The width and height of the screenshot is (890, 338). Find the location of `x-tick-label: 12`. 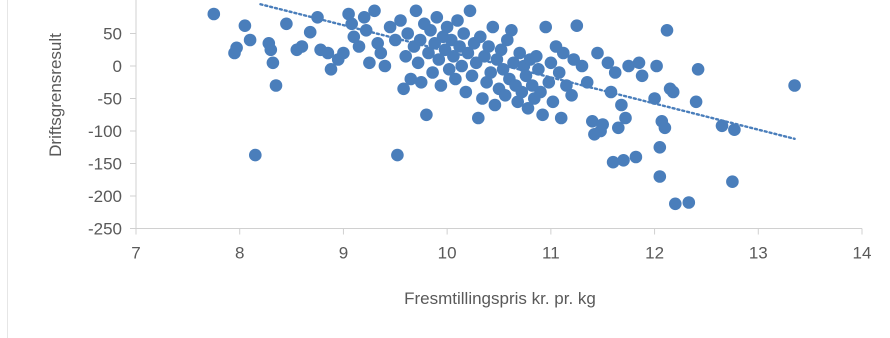

x-tick-label: 12 is located at coordinates (654, 253).